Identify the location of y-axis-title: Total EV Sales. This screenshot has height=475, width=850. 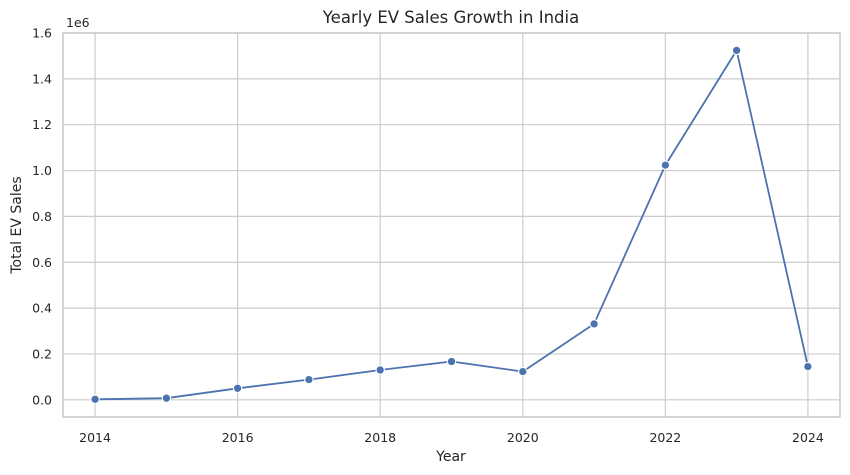
(17, 225).